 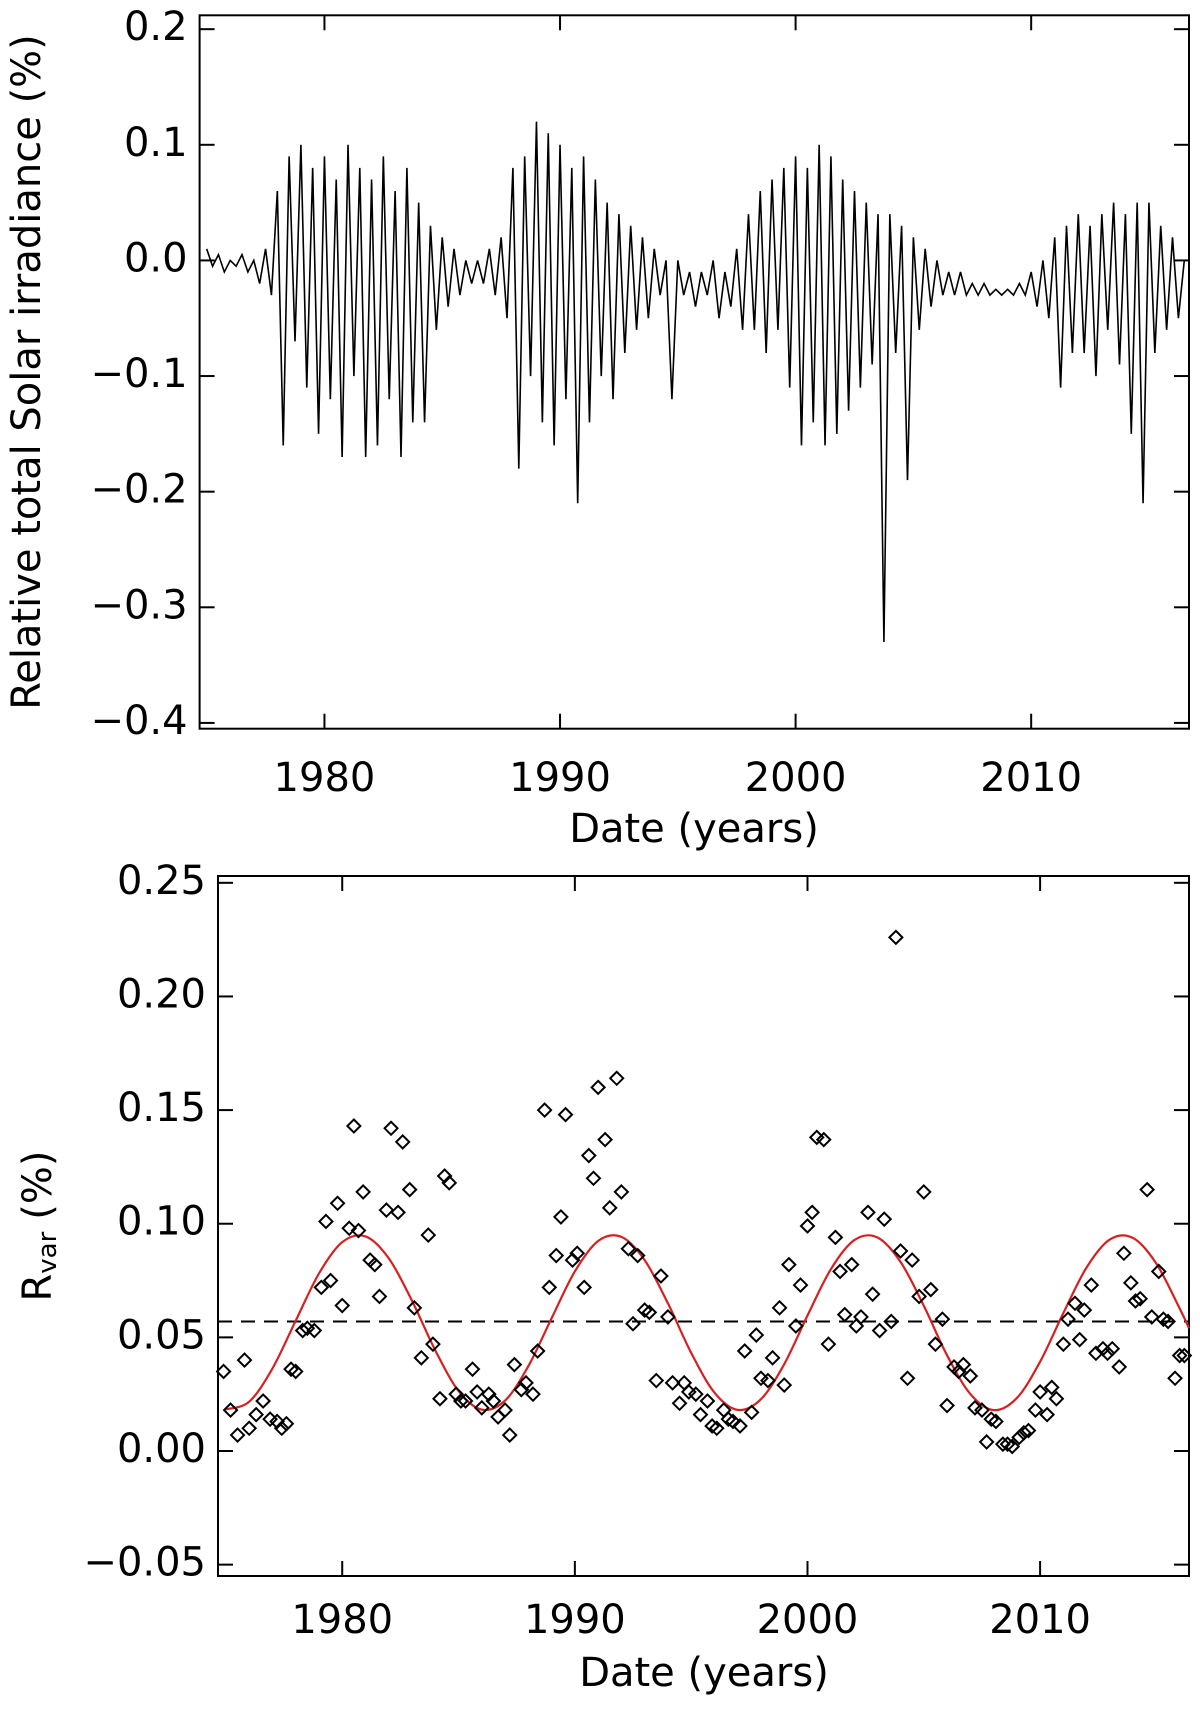 I want to click on y-tick-label: 0.2, so click(x=156, y=27).